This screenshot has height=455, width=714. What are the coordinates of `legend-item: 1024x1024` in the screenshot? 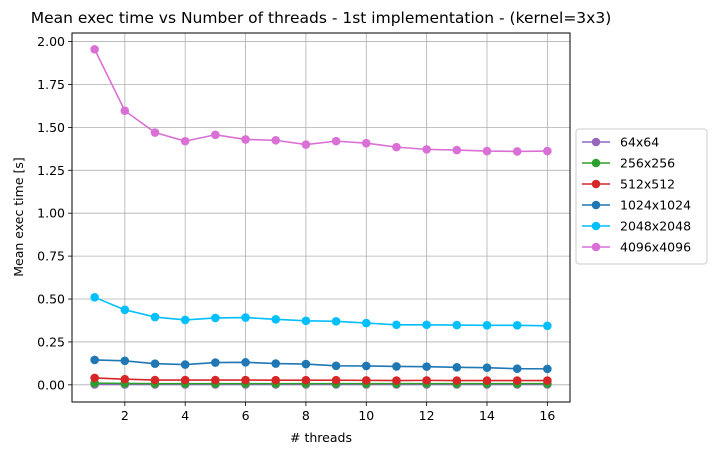 It's located at (636, 205).